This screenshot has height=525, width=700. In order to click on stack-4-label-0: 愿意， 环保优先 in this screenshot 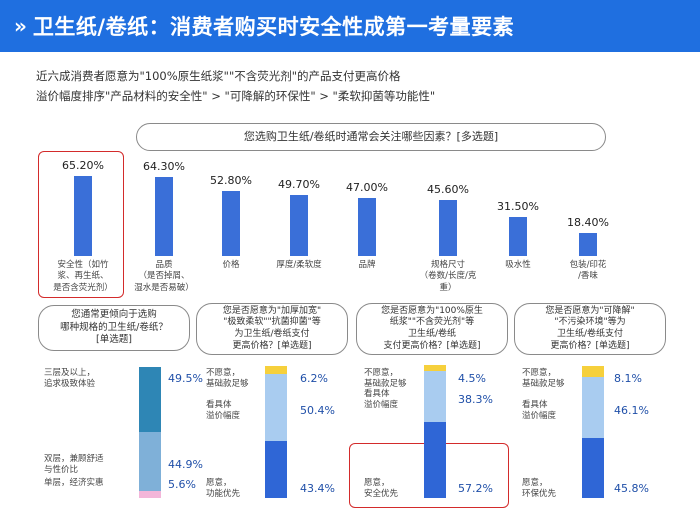, I will do `click(539, 489)`.